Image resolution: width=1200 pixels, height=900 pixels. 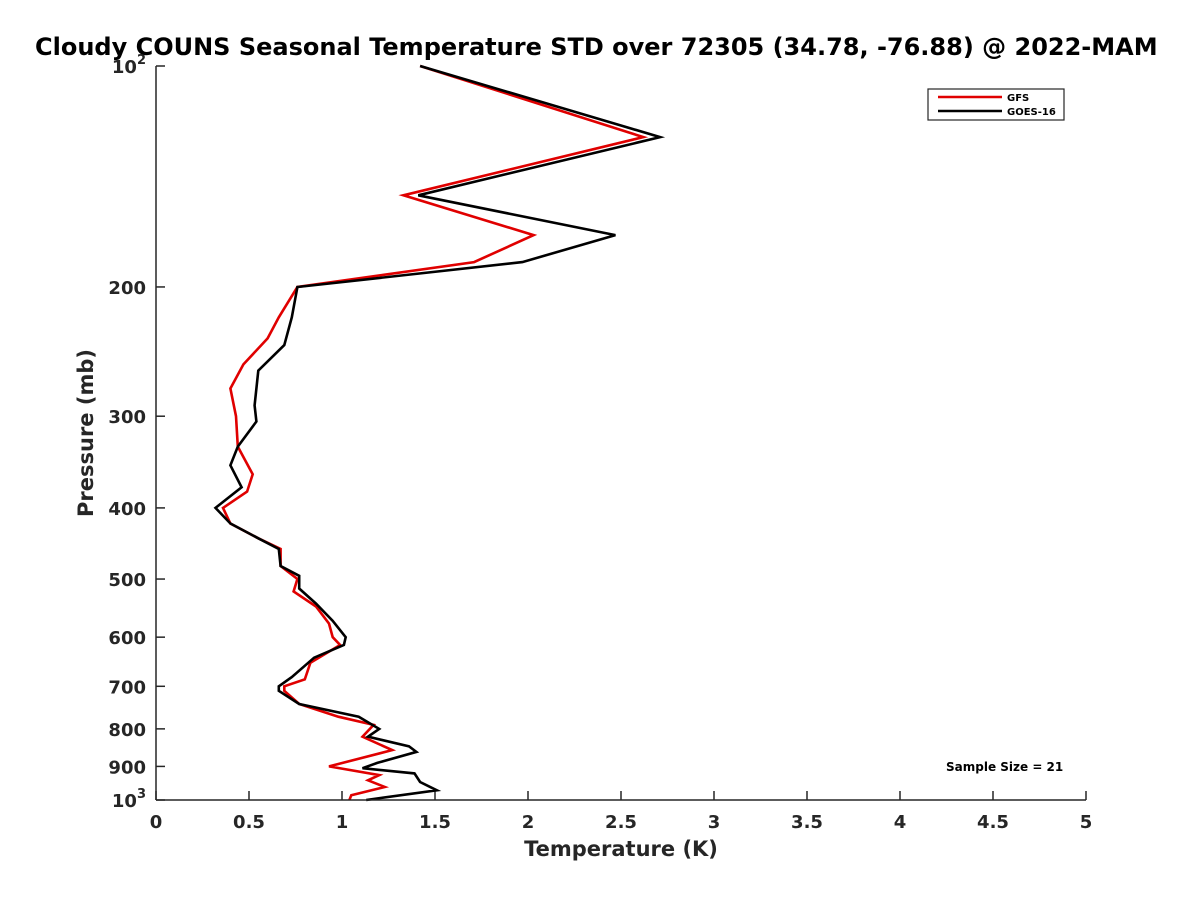 I want to click on y-tick-label: 400, so click(x=127, y=509).